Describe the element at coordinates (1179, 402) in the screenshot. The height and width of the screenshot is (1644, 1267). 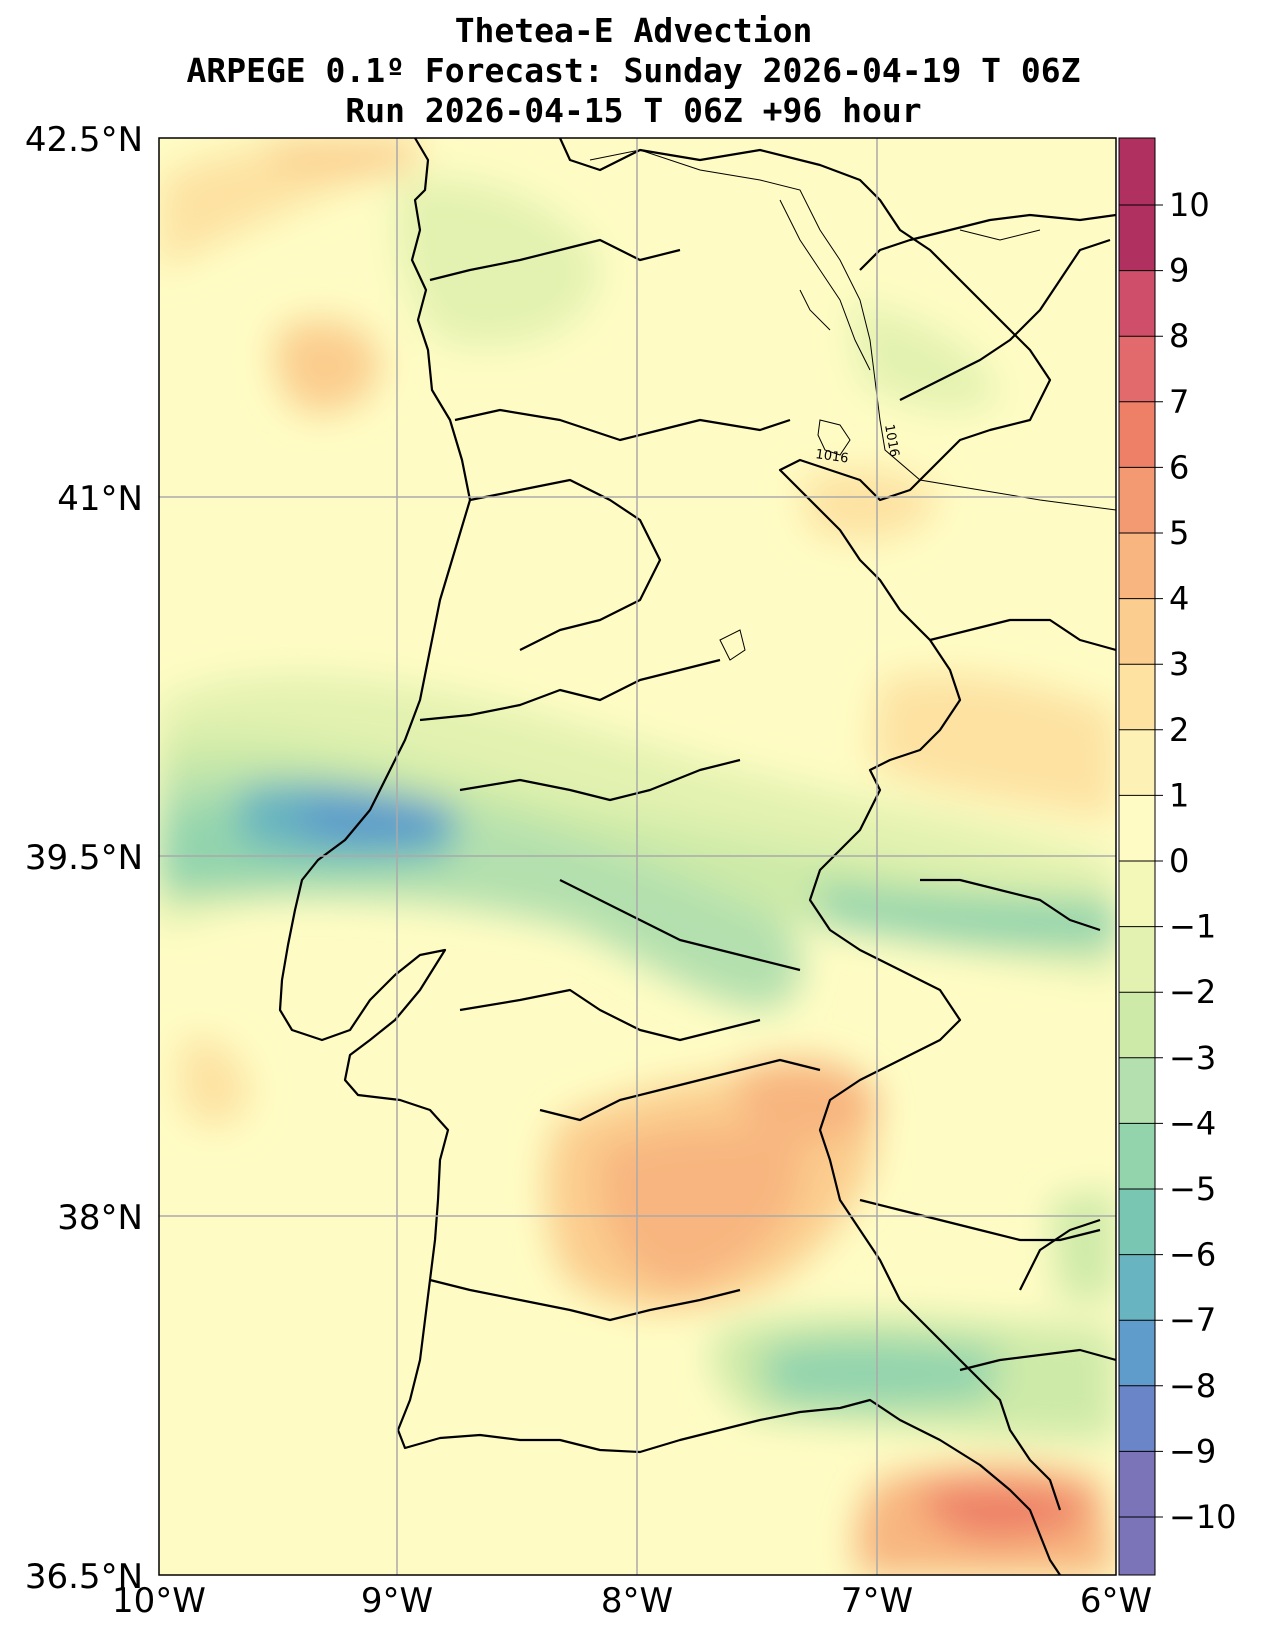
I see `colorbar-tick-label: 7` at that location.